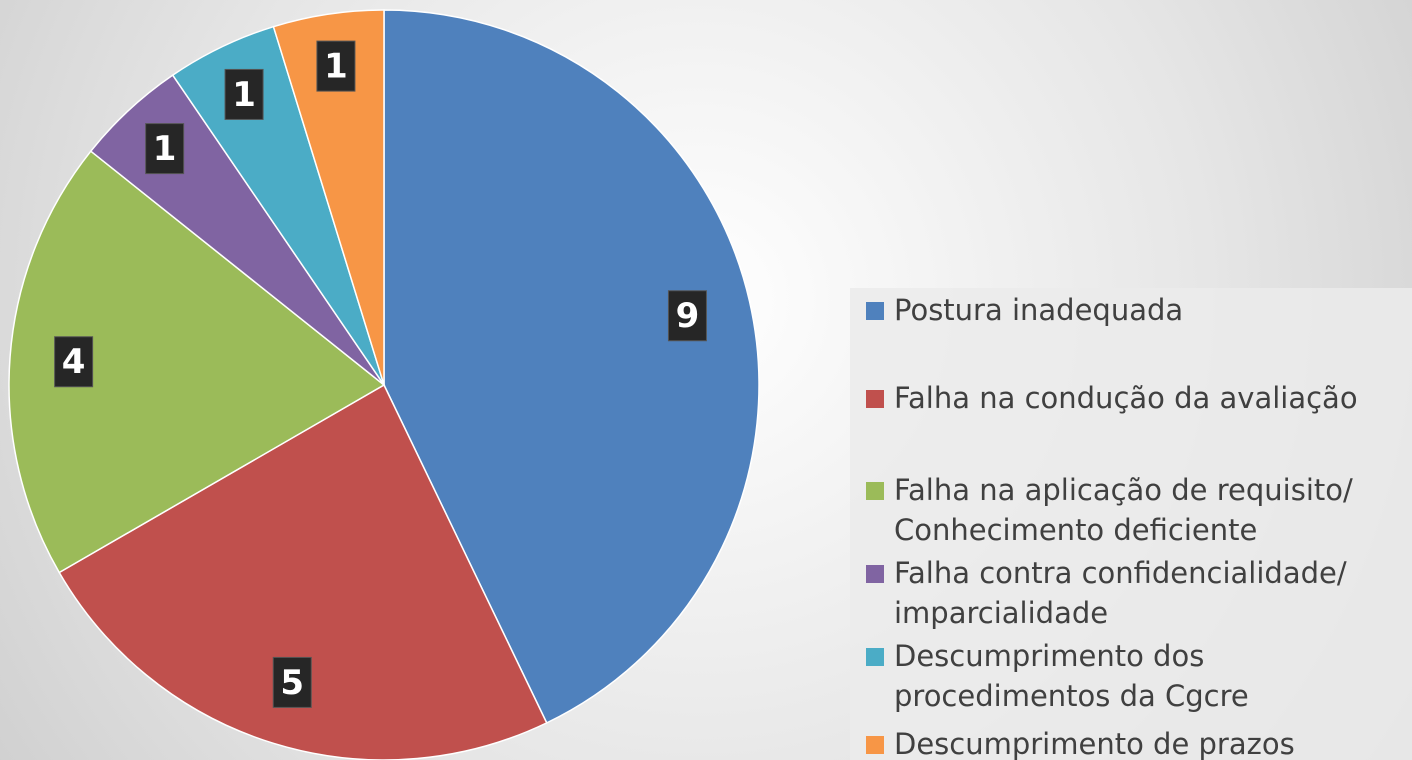  I want to click on data-label: 4, so click(74, 362).